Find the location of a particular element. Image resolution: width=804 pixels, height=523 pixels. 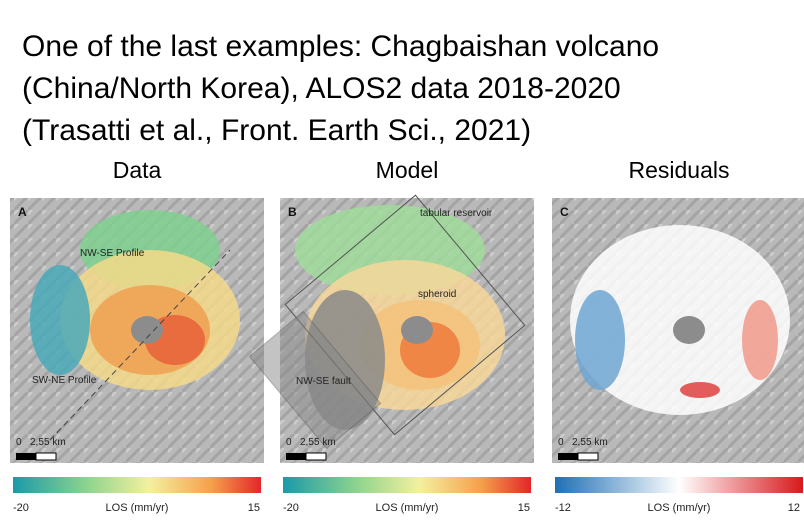

profile-line is located at coordinates (140, 345).